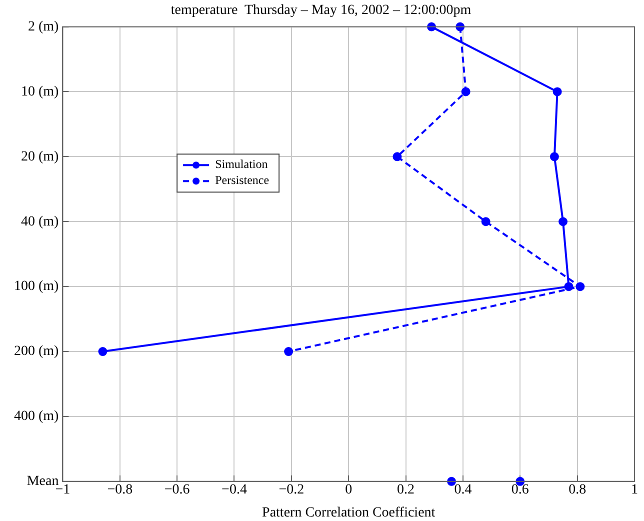 The width and height of the screenshot is (644, 521). I want to click on chart-title: temperature Thursday – May 16, 2002 – 12:00:00pm, so click(321, 10).